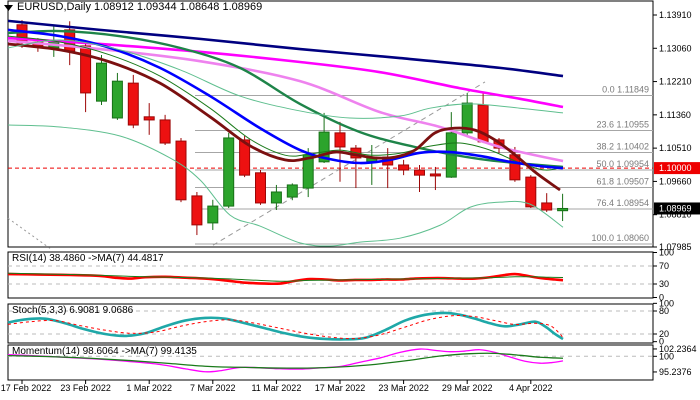  I want to click on date-axis-label: 1 Mar 2022, so click(149, 388).